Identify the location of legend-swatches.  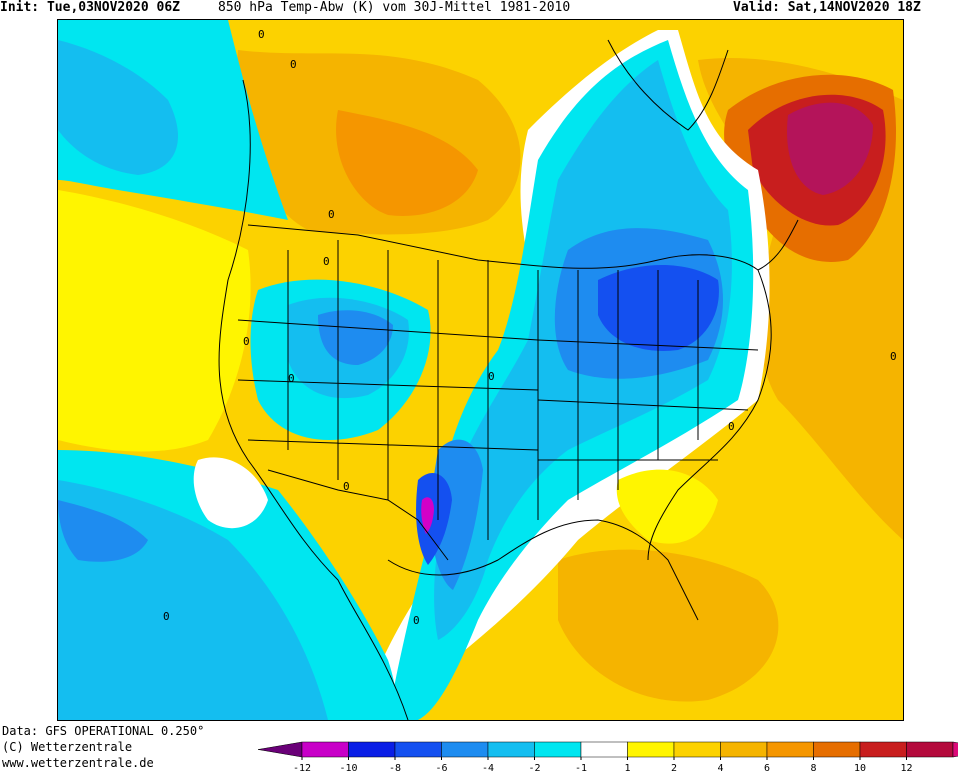
(608, 749).